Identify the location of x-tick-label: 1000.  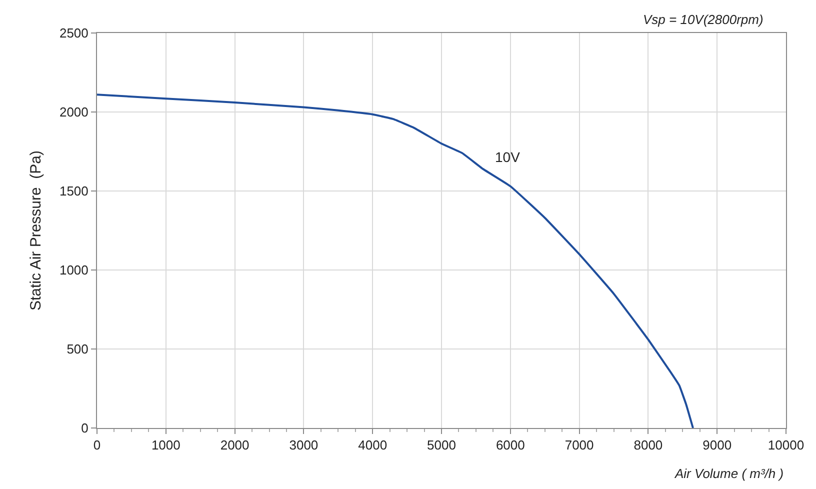
(165, 445).